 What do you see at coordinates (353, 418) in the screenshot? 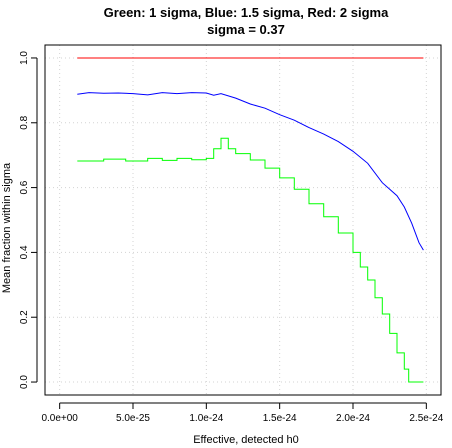
I see `x-tick-label: 2.0e-24` at bounding box center [353, 418].